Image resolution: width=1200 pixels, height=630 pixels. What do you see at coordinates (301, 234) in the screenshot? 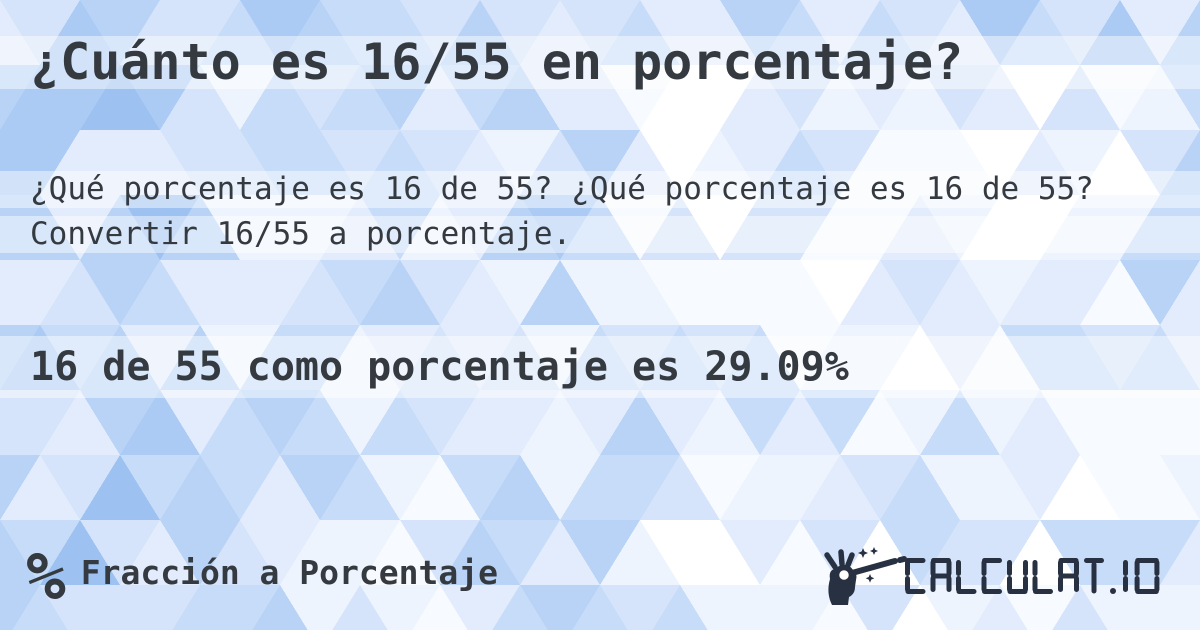
I see `question-line-2: Convertir 16/55 a porcentaje.` at bounding box center [301, 234].